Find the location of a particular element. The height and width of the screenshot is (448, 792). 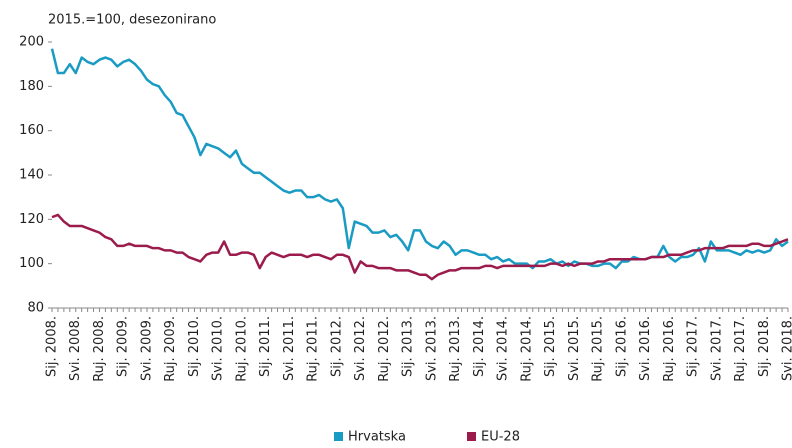

x-tick-label: Svi. 2015. is located at coordinates (574, 348).